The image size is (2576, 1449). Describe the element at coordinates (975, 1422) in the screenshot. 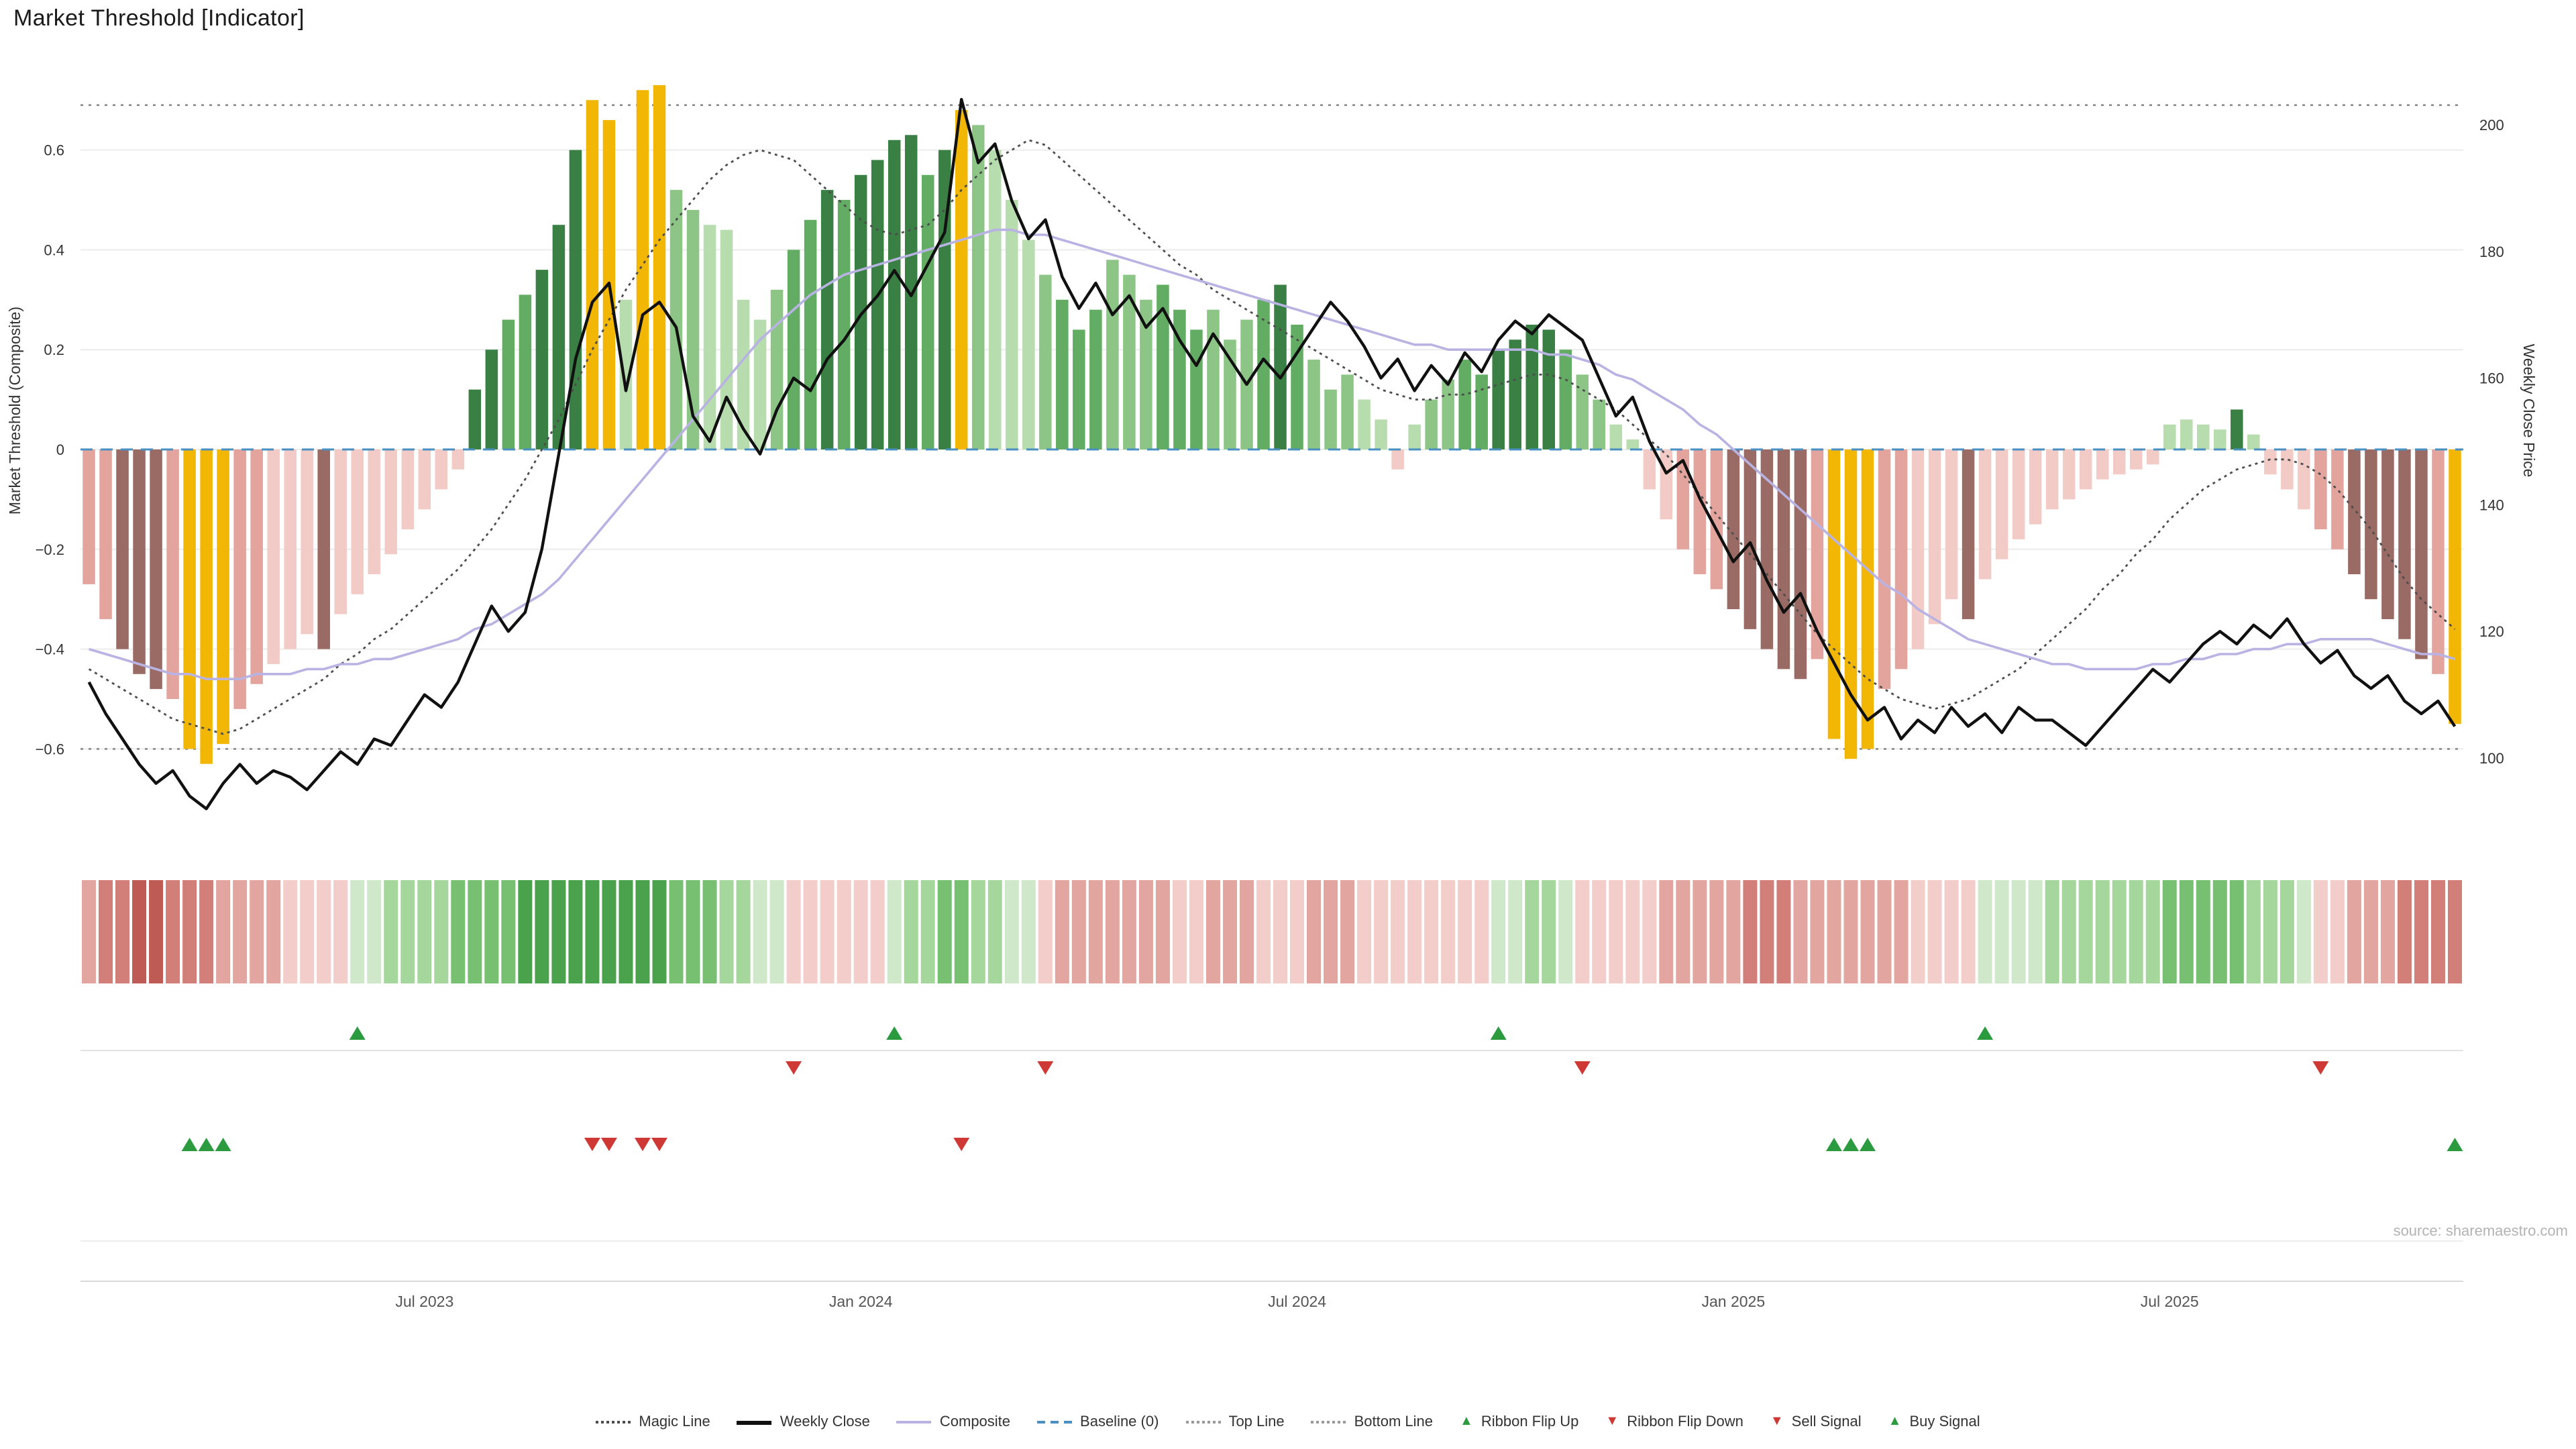

I see `legend-label: Composite` at that location.